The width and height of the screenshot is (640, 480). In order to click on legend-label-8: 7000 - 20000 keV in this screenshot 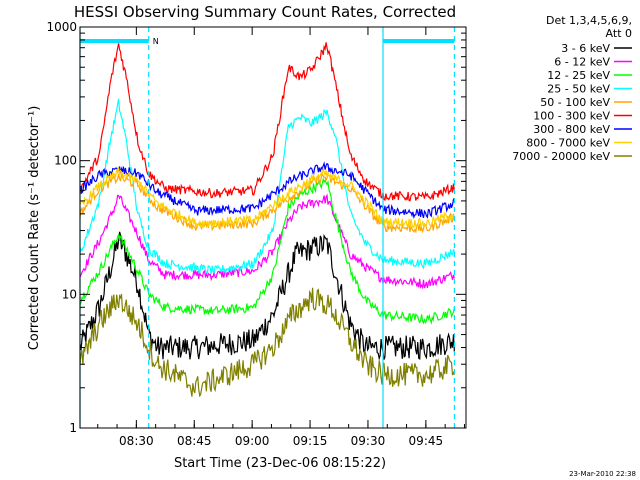, I will do `click(561, 156)`.